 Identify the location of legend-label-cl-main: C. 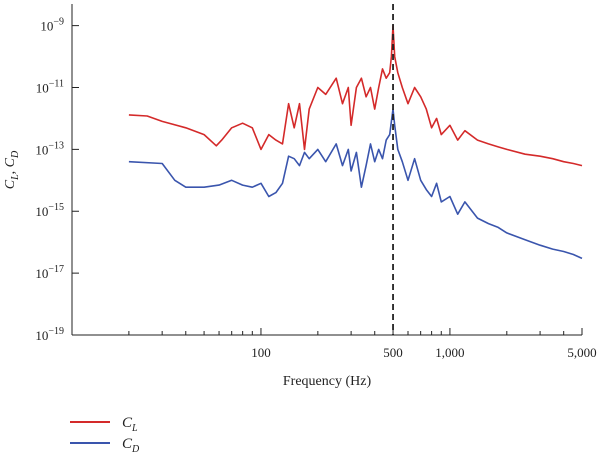
(127, 423).